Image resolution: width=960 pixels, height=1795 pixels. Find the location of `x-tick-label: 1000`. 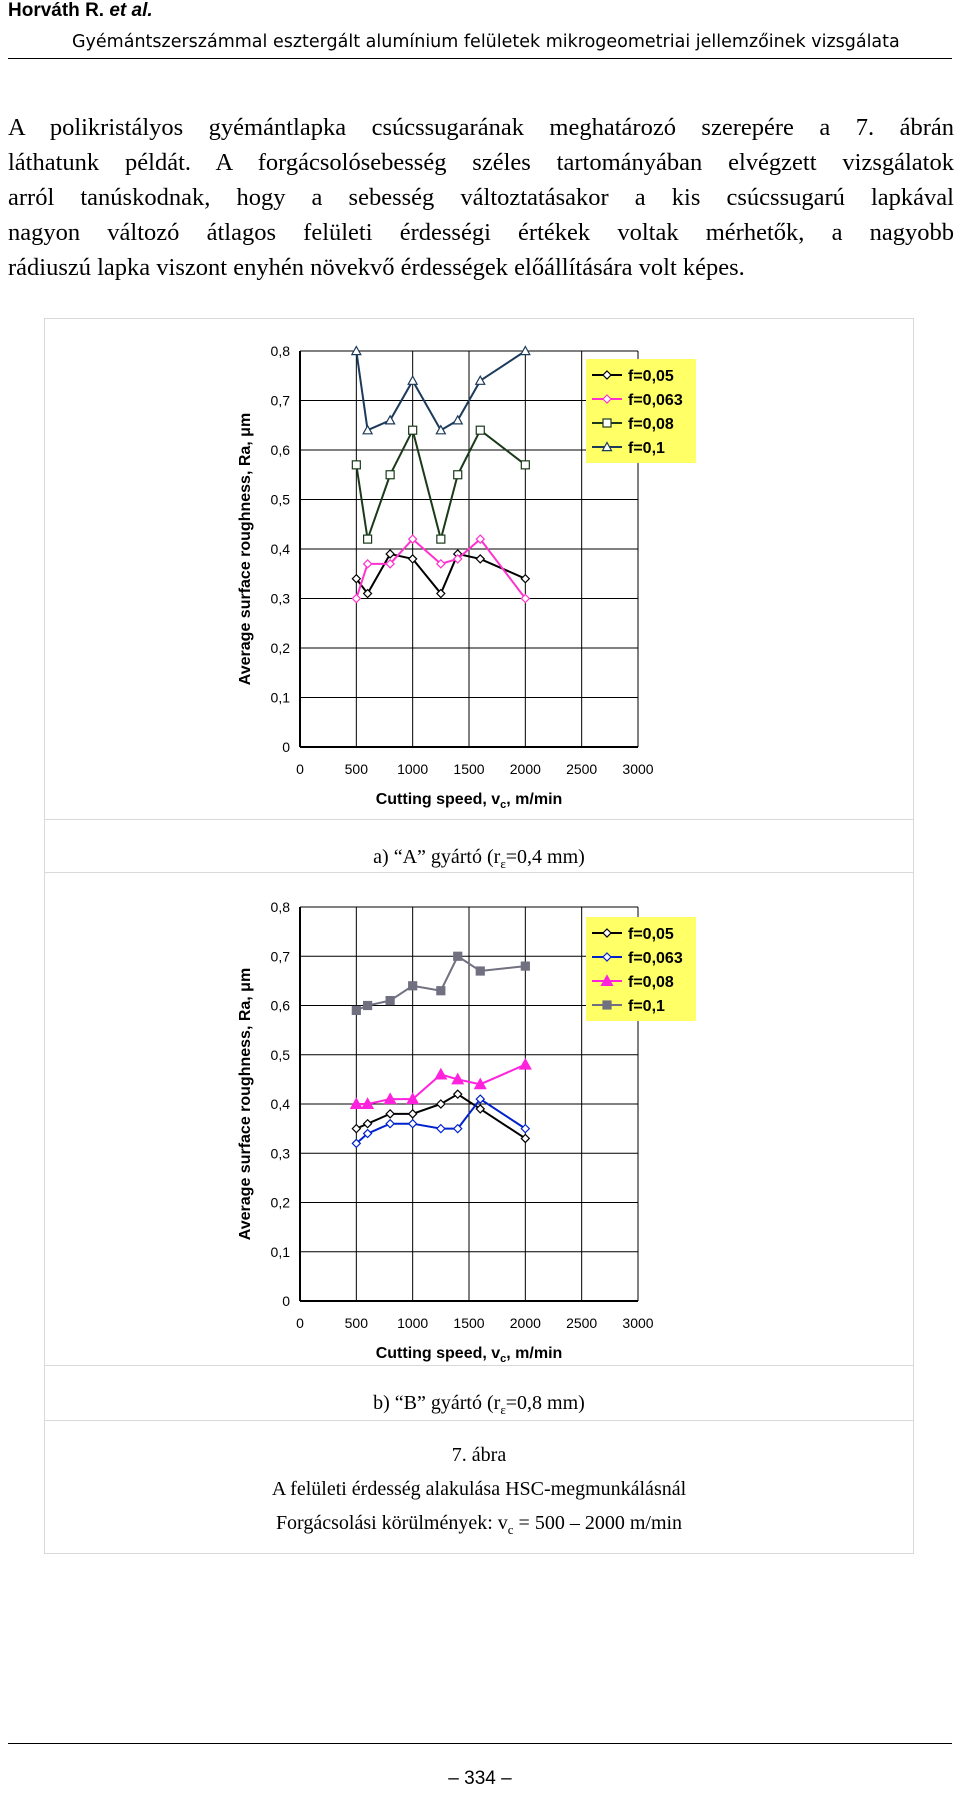

x-tick-label: 1000 is located at coordinates (412, 769).